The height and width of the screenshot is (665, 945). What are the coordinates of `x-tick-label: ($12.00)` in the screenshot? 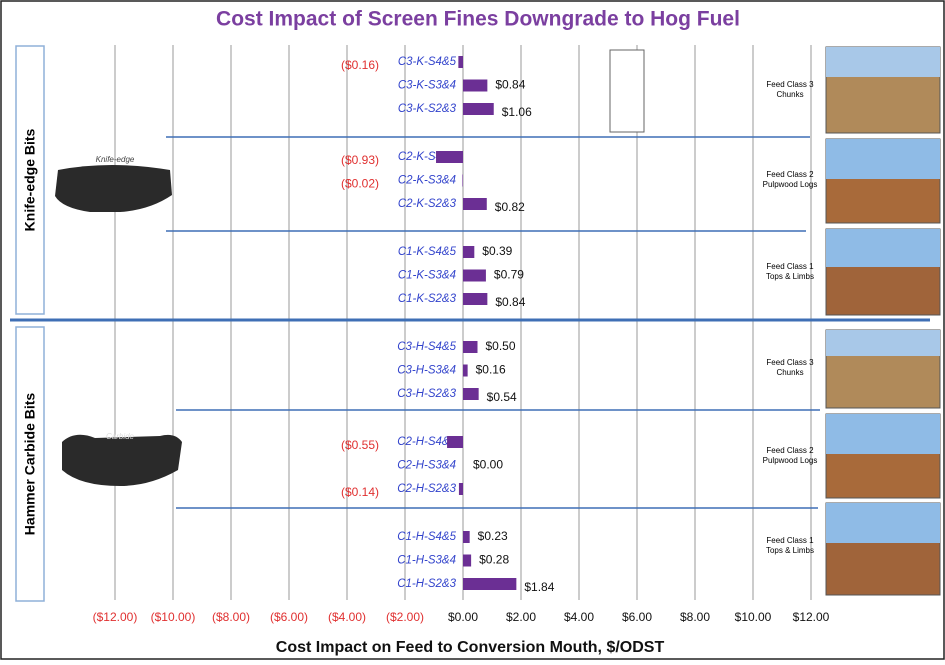 It's located at (115, 617).